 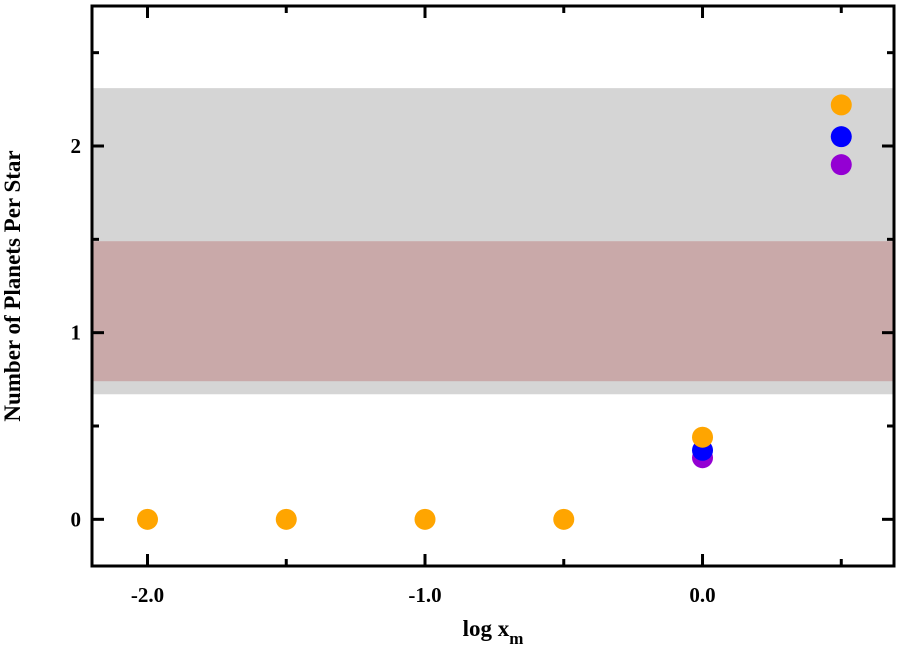 What do you see at coordinates (424, 595) in the screenshot?
I see `x-tick-label: -1.0` at bounding box center [424, 595].